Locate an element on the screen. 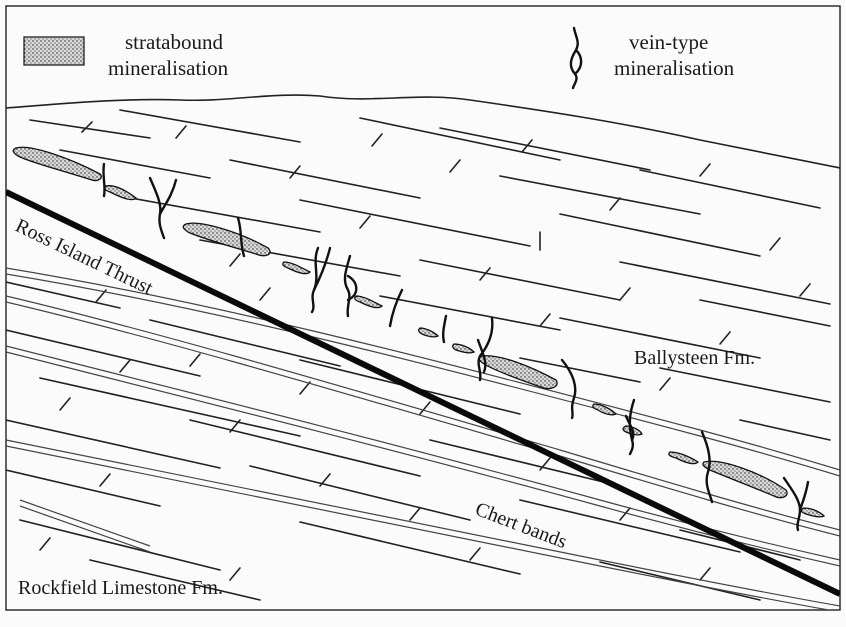 This screenshot has width=846, height=627. vein-legend-symbol is located at coordinates (574, 58).